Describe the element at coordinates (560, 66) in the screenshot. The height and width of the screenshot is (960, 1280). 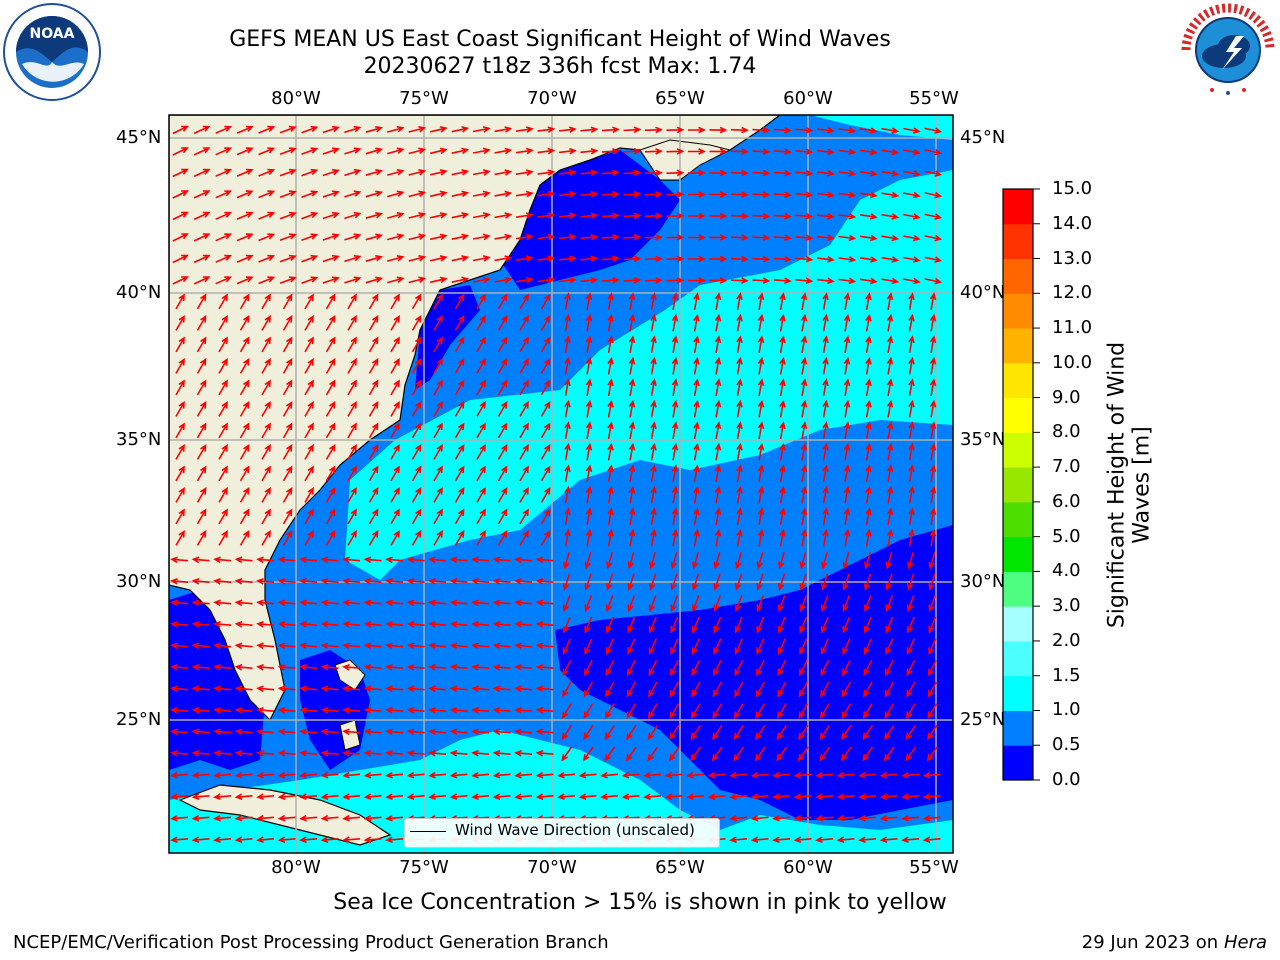
I see `forecast-subtitle: 20230627 t18z 336h fcst Max: 1.74` at that location.